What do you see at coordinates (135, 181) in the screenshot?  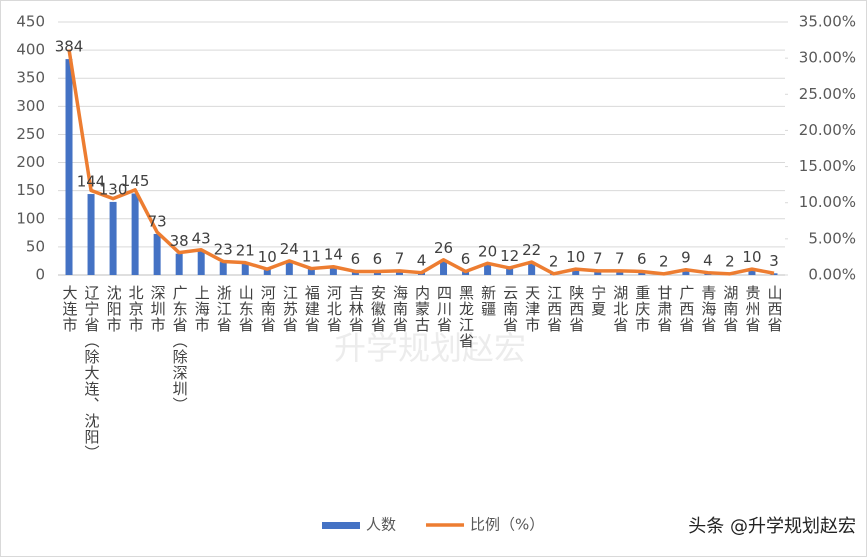 I see `data-label: 145` at bounding box center [135, 181].